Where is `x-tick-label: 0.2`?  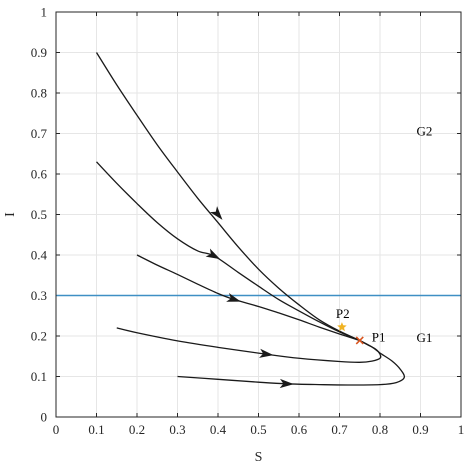 x-tick-label: 0.2 is located at coordinates (137, 429).